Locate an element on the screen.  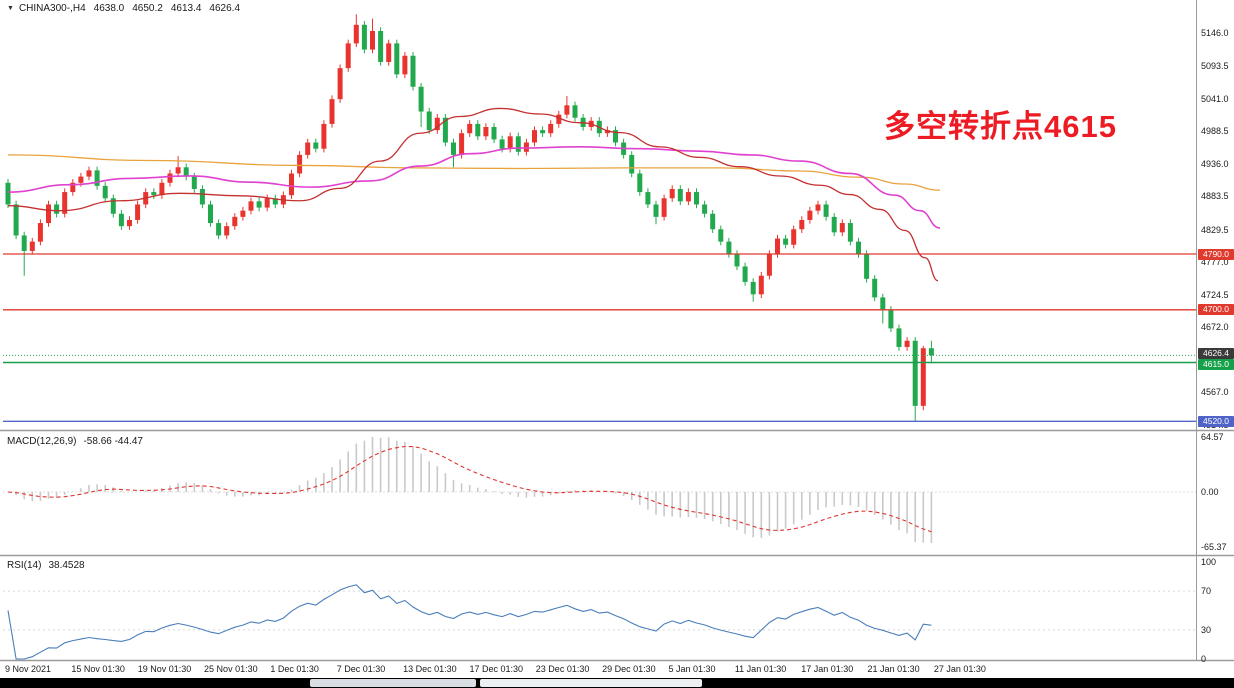
rsi-label: RSI(14) 38.4528 is located at coordinates (46, 565).